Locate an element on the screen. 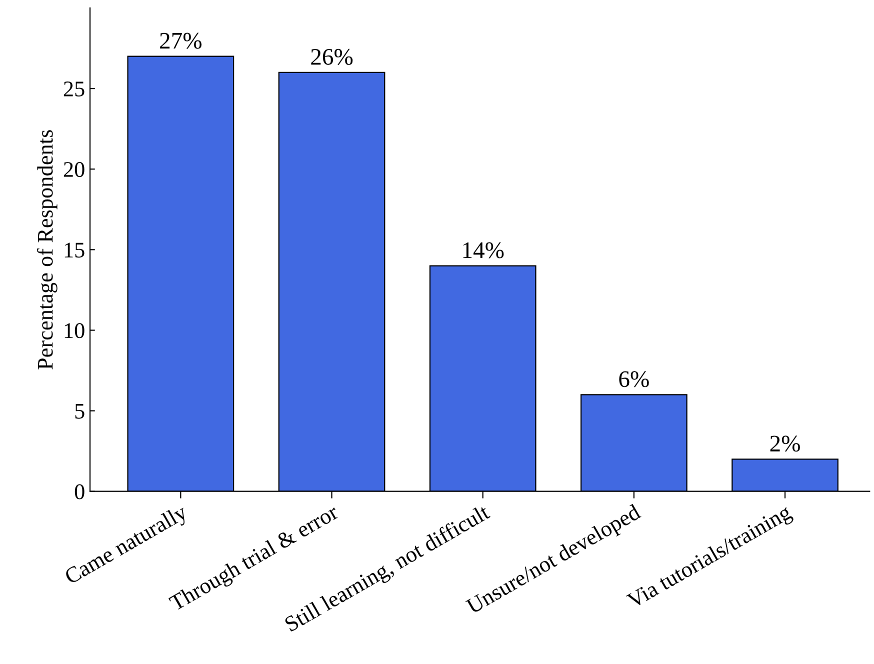 This screenshot has width=874, height=664. data-label: 14% is located at coordinates (483, 250).